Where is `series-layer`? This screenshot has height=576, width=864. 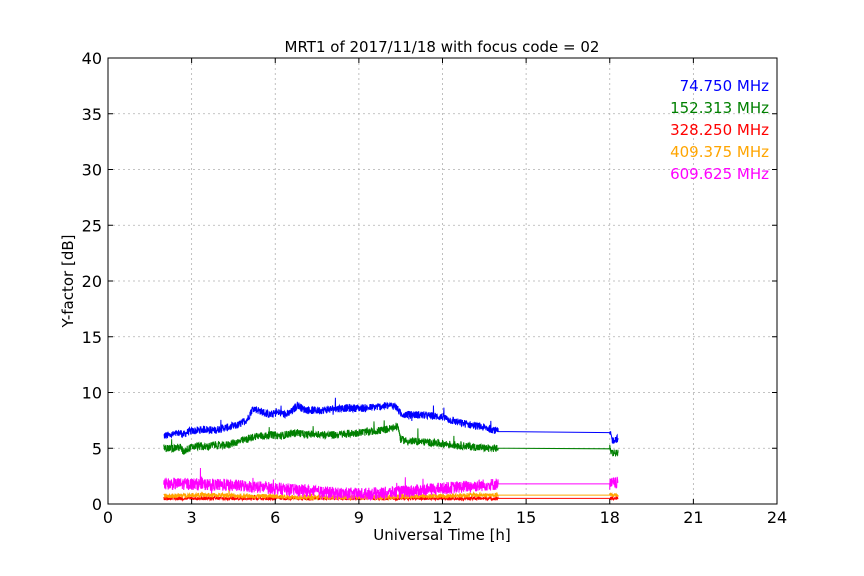 series-layer is located at coordinates (391, 449).